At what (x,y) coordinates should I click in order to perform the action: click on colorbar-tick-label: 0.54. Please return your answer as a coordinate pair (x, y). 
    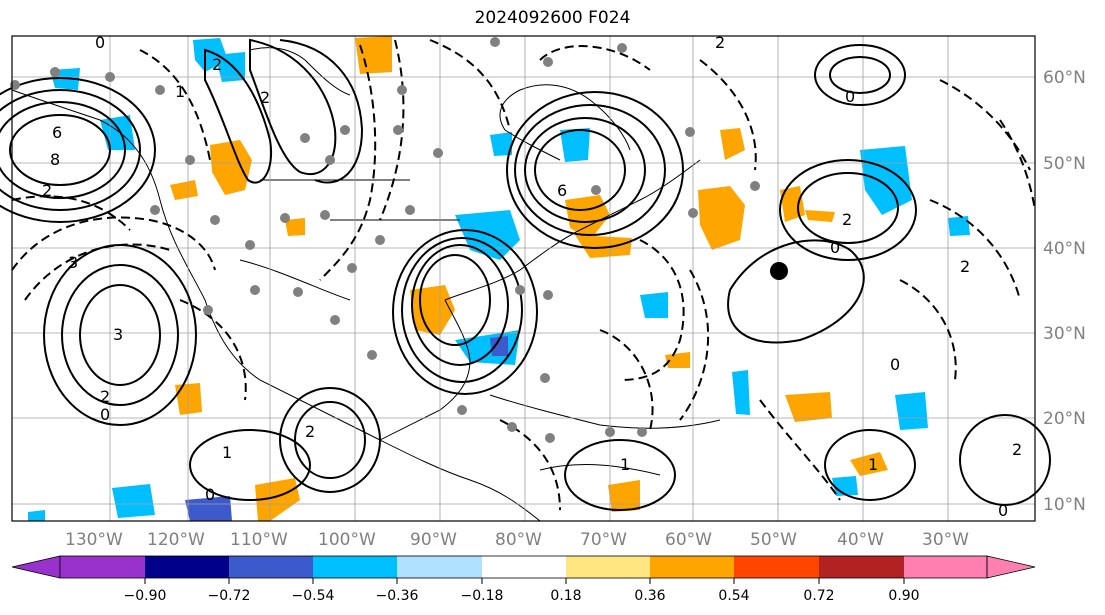
    Looking at the image, I should click on (733, 596).